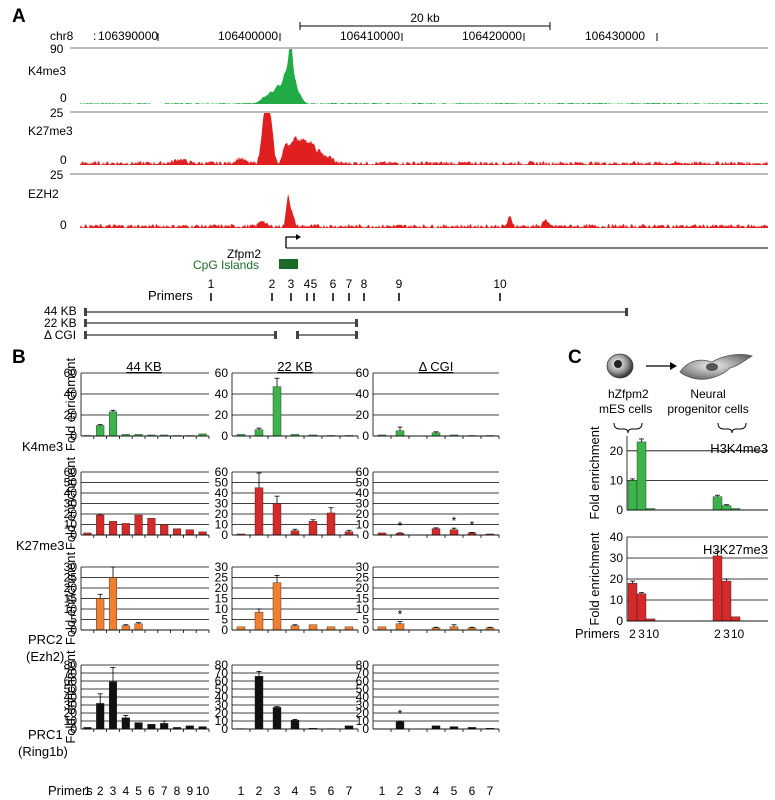 The height and width of the screenshot is (800, 775). I want to click on cpg-island-box, so click(288, 264).